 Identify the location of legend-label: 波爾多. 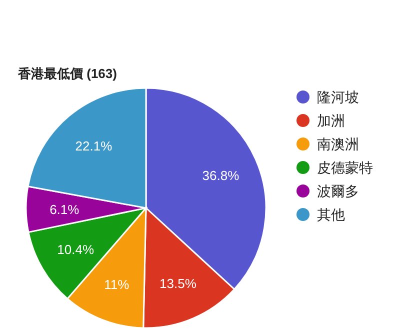
(338, 191).